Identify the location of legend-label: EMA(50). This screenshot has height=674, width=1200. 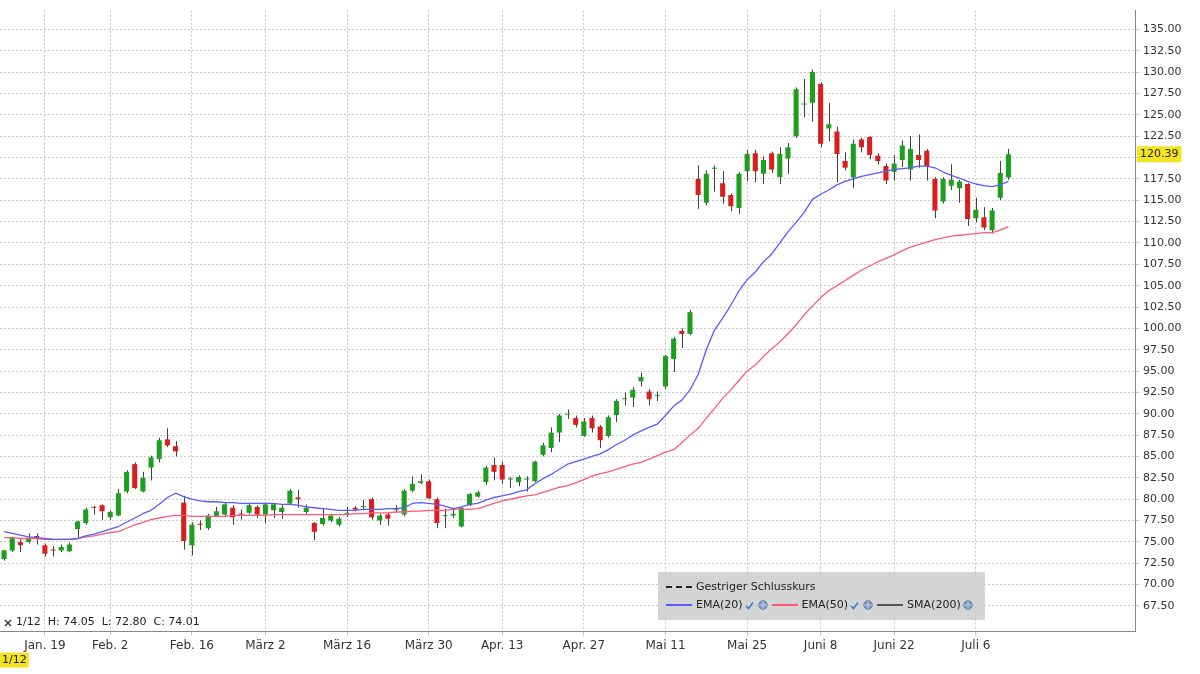
(825, 604).